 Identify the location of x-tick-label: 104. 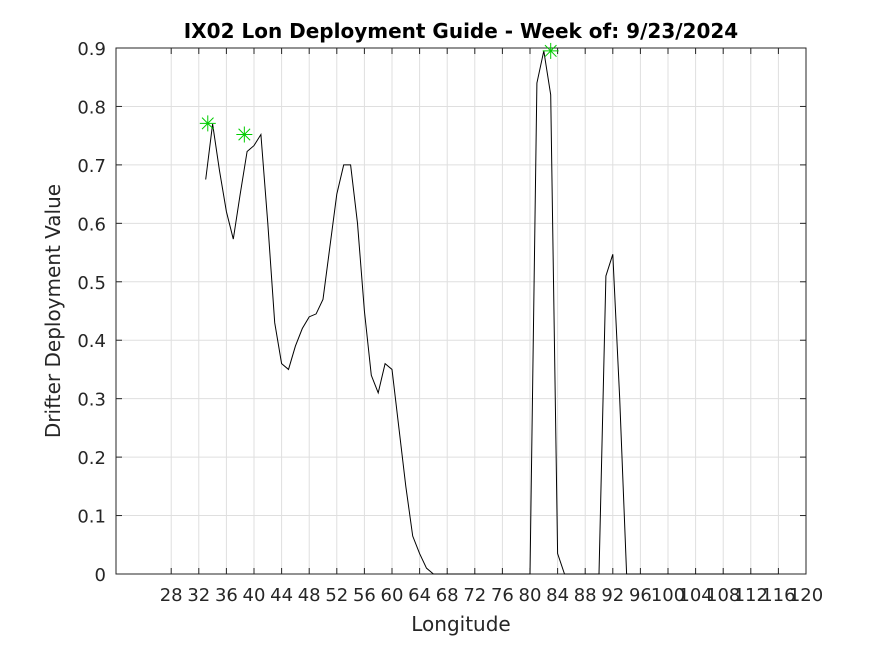
(695, 595).